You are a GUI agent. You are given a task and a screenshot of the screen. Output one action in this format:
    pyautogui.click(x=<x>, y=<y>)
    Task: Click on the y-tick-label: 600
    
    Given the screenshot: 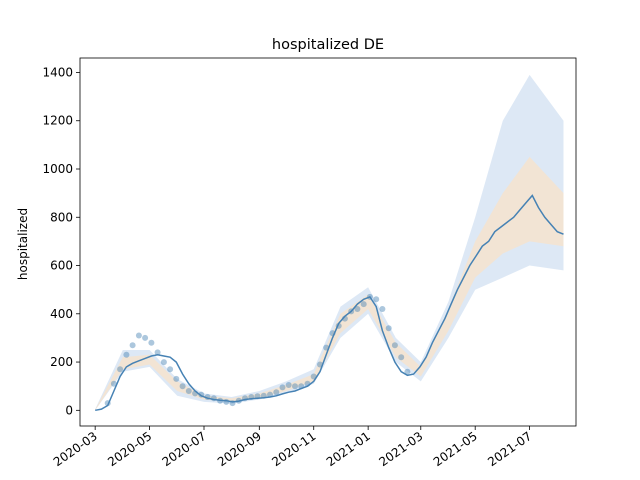 What is the action you would take?
    pyautogui.click(x=61, y=266)
    